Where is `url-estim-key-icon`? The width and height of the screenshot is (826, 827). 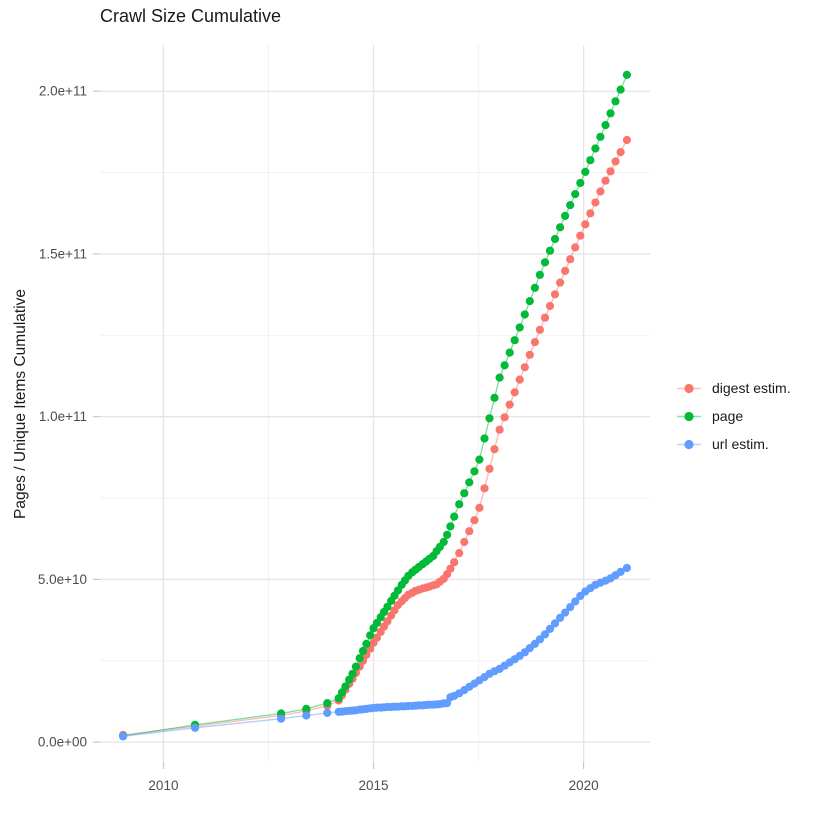 url-estim-key-icon is located at coordinates (689, 444).